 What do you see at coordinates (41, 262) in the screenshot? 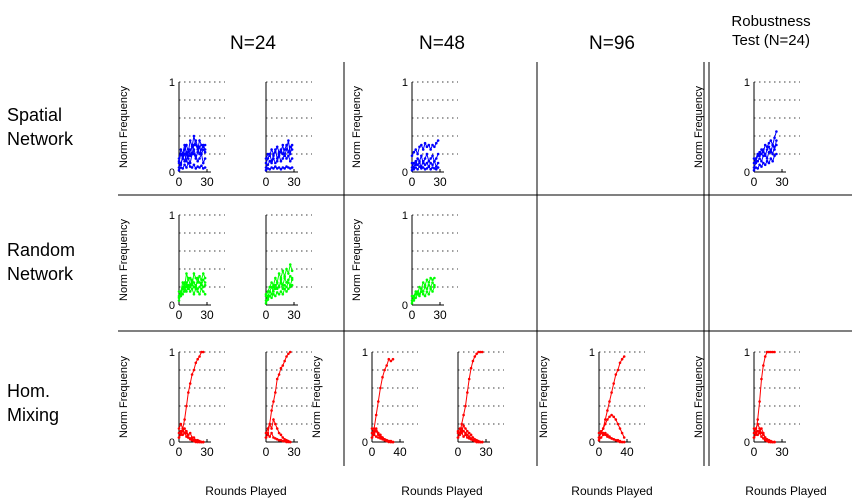
I see `row-header-random: Random Network` at bounding box center [41, 262].